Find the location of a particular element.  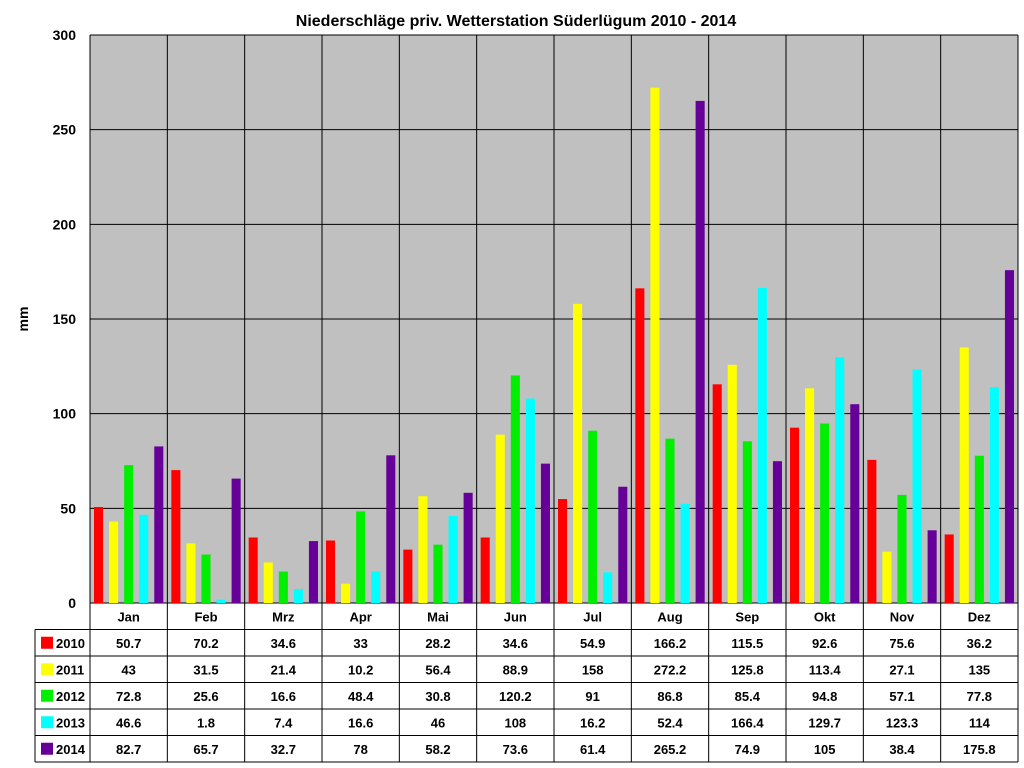

data-label: 115.5 is located at coordinates (747, 643).